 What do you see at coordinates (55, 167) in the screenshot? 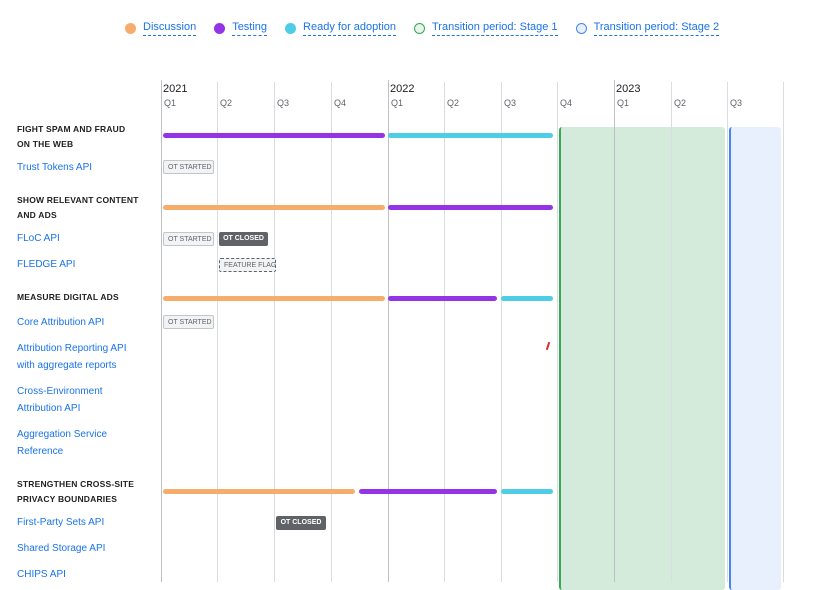
I see `api-link-trust-tokens: Trust Tokens API` at bounding box center [55, 167].